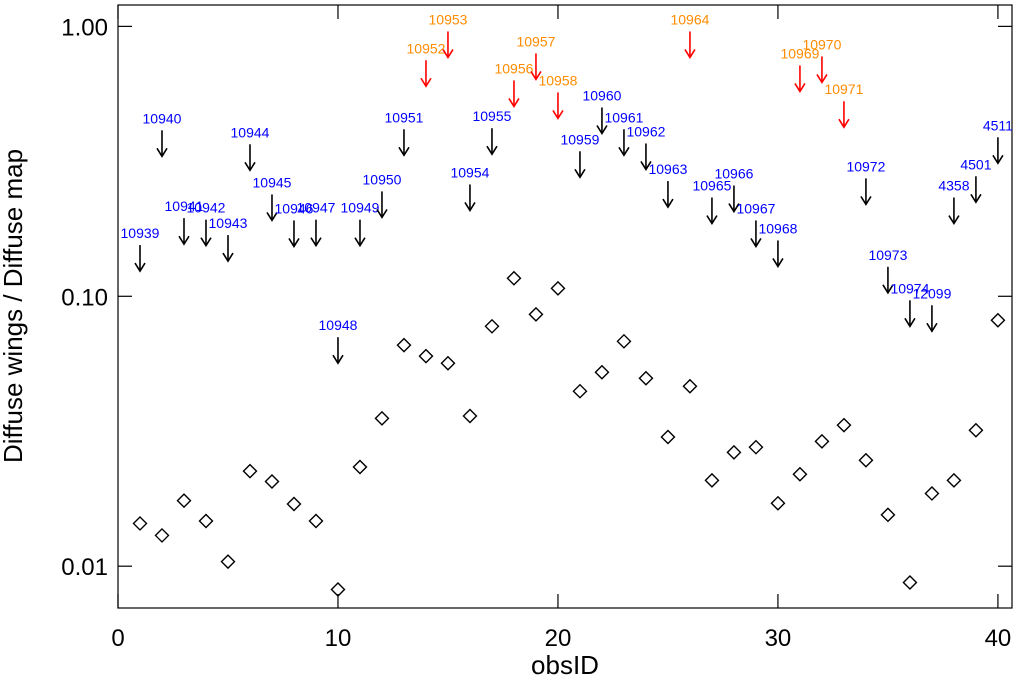 The width and height of the screenshot is (1017, 684). I want to click on y-tick-label: 0.10, so click(84, 297).